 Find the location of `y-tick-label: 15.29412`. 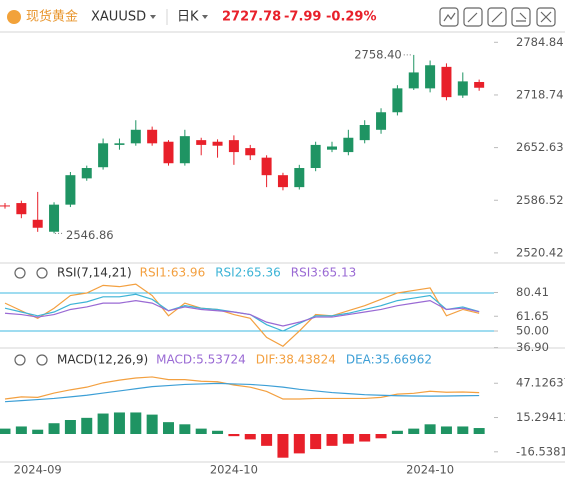

y-tick-label: 15.29412 is located at coordinates (540, 417).